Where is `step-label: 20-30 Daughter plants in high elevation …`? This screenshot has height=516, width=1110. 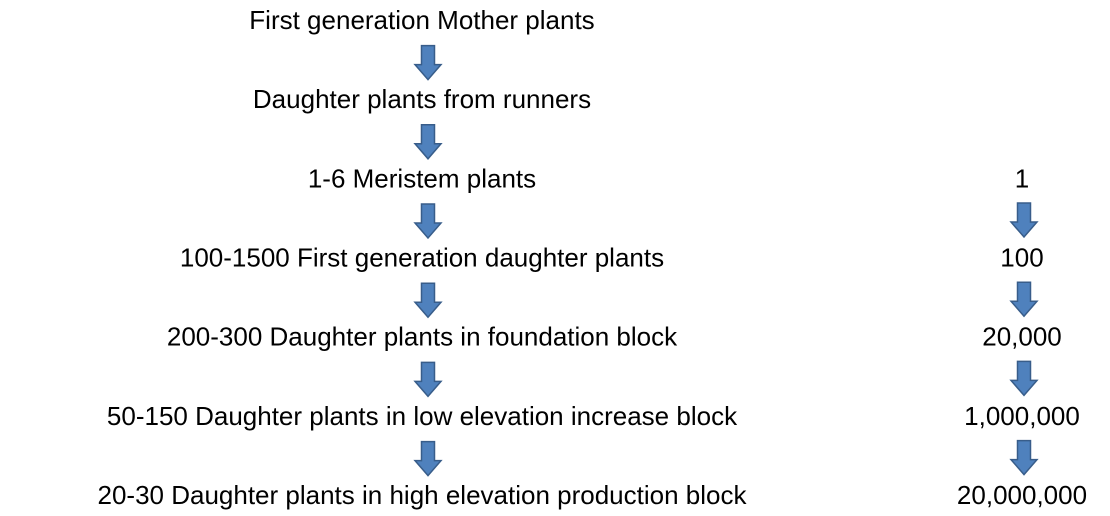
step-label: 20-30 Daughter plants in high elevation … is located at coordinates (423, 495).